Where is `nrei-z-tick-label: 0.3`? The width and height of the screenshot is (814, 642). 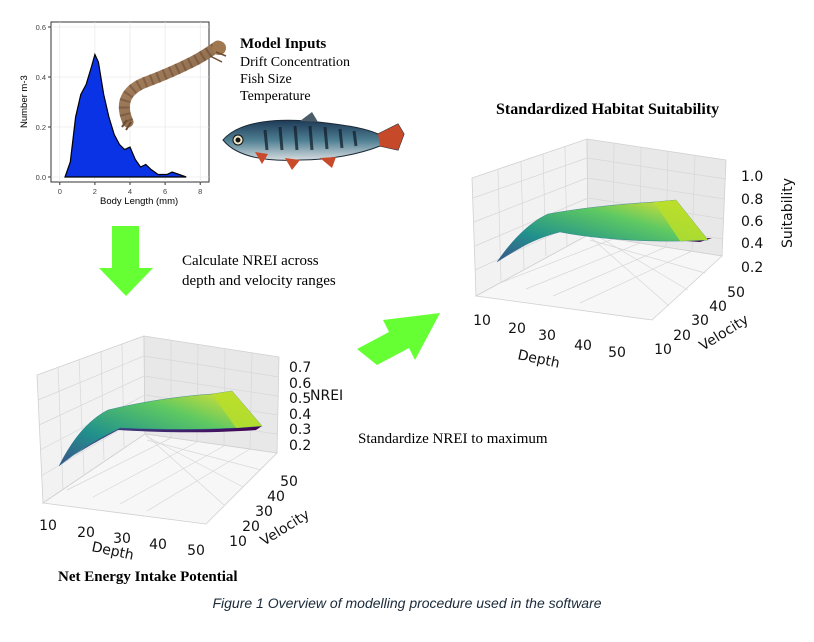
nrei-z-tick-label: 0.3 is located at coordinates (300, 430).